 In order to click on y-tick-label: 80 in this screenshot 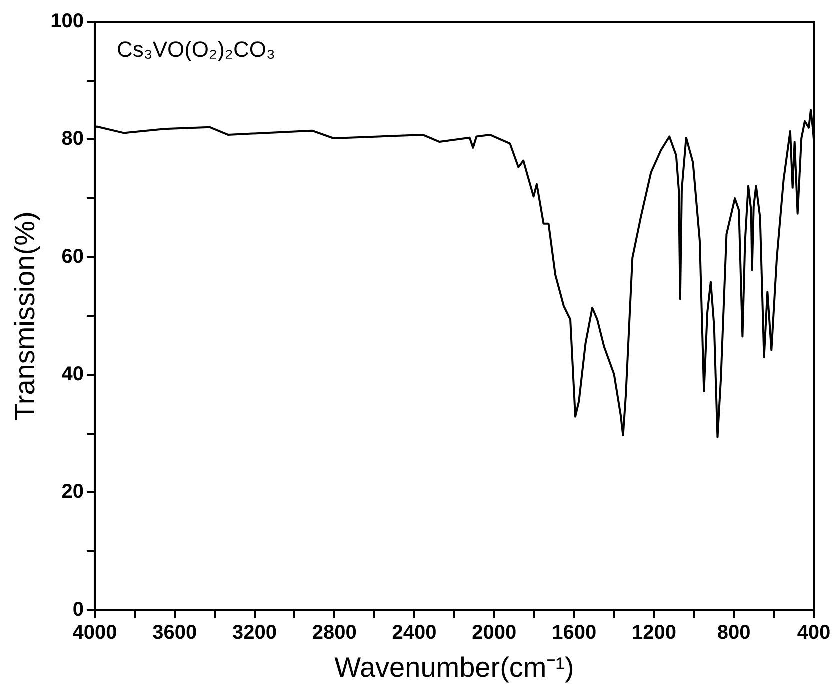, I will do `click(73, 139)`.